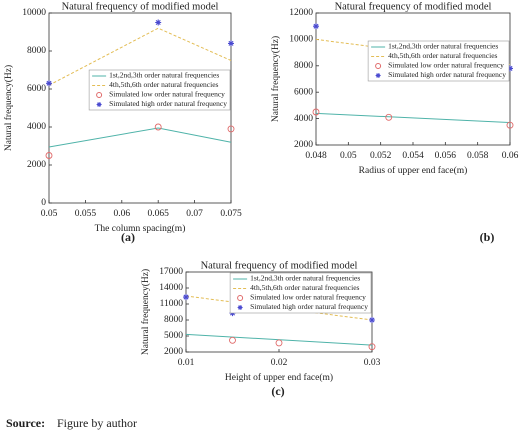  What do you see at coordinates (171, 288) in the screenshot?
I see `y-tick-label: 14000` at bounding box center [171, 288].